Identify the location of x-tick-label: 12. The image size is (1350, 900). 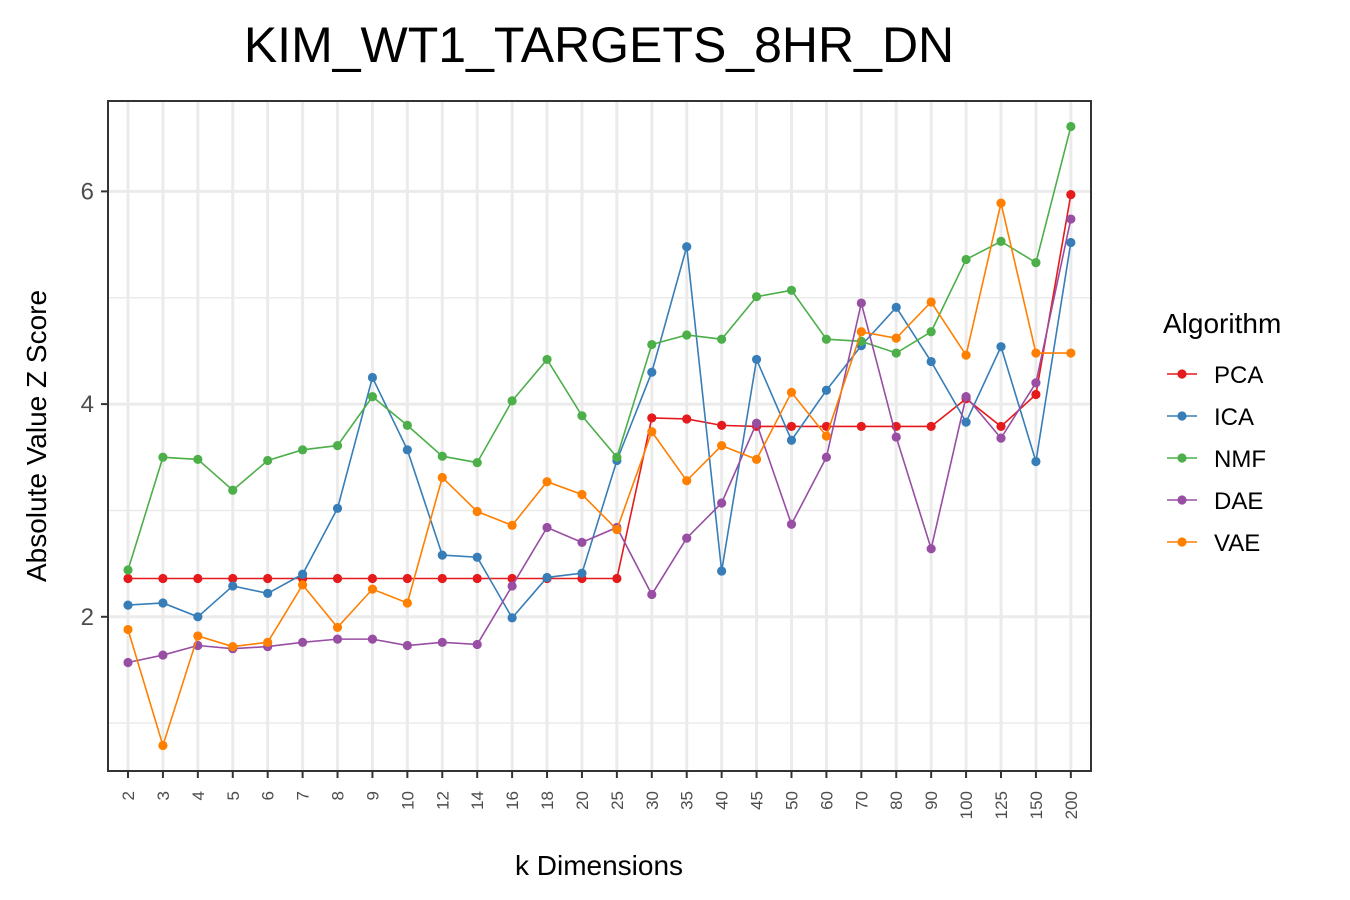
(442, 800).